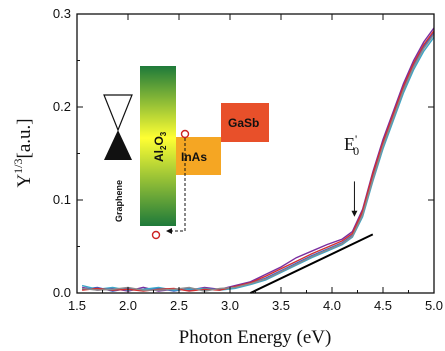 This screenshot has height=351, width=445. I want to click on inas-label: InAs, so click(194, 157).